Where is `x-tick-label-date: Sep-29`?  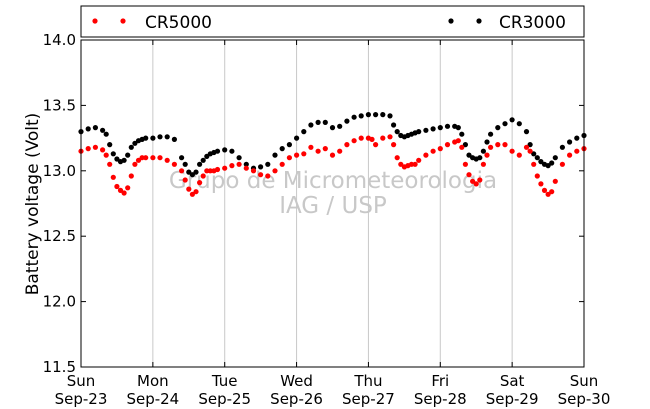 x-tick-label-date: Sep-29 is located at coordinates (512, 399).